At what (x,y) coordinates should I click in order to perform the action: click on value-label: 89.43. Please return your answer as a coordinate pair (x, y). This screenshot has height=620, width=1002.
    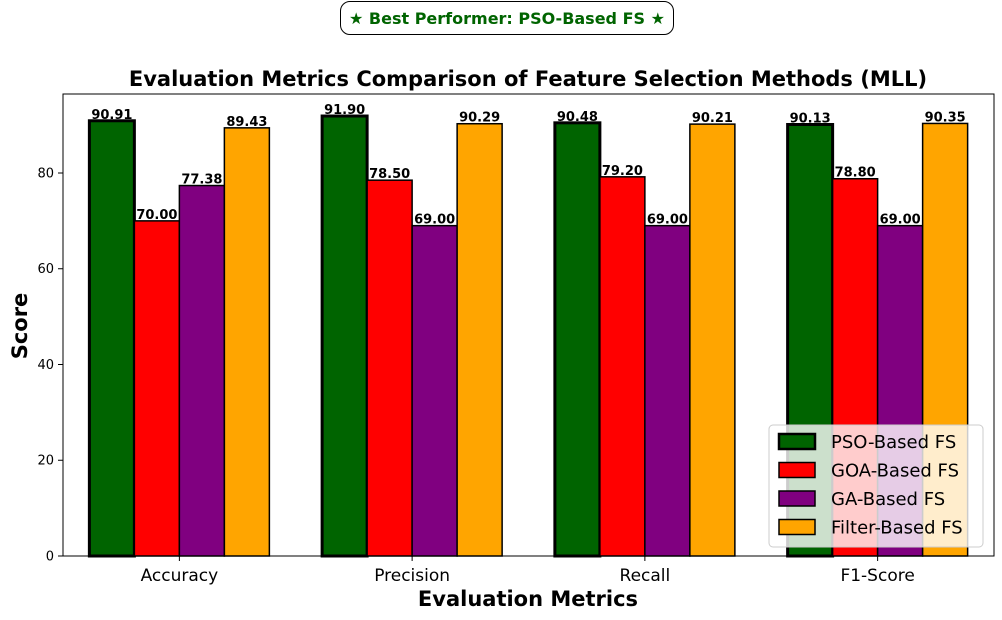
    Looking at the image, I should click on (246, 122).